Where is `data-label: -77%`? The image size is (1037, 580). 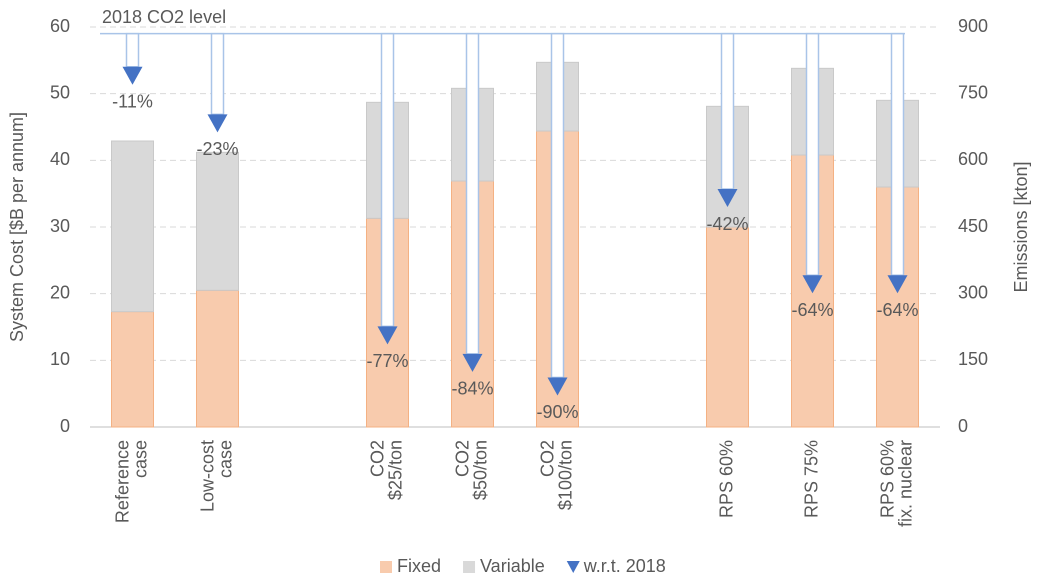 data-label: -77% is located at coordinates (387, 361).